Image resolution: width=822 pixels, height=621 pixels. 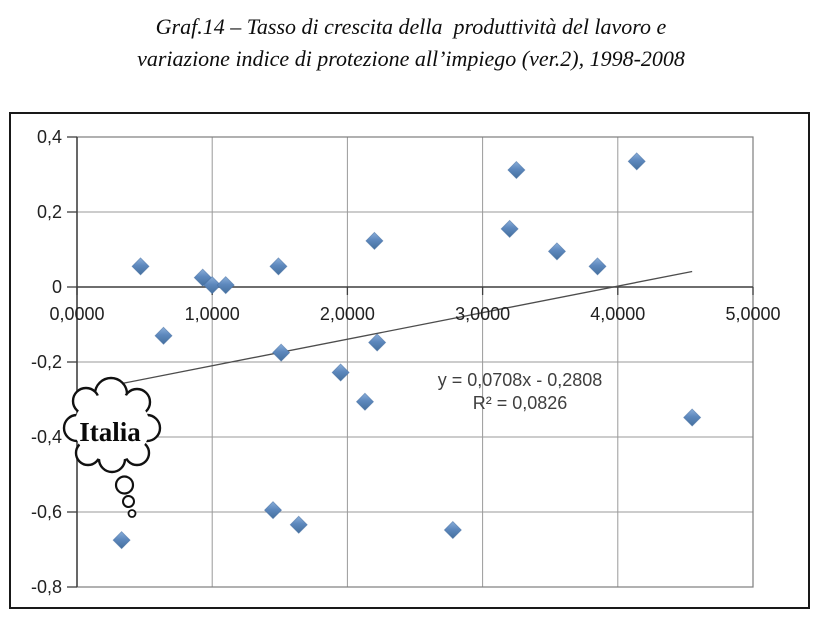 I want to click on trendline-equation: y = 0,0708x - 0,2808 R² = 0,0826, so click(x=520, y=392).